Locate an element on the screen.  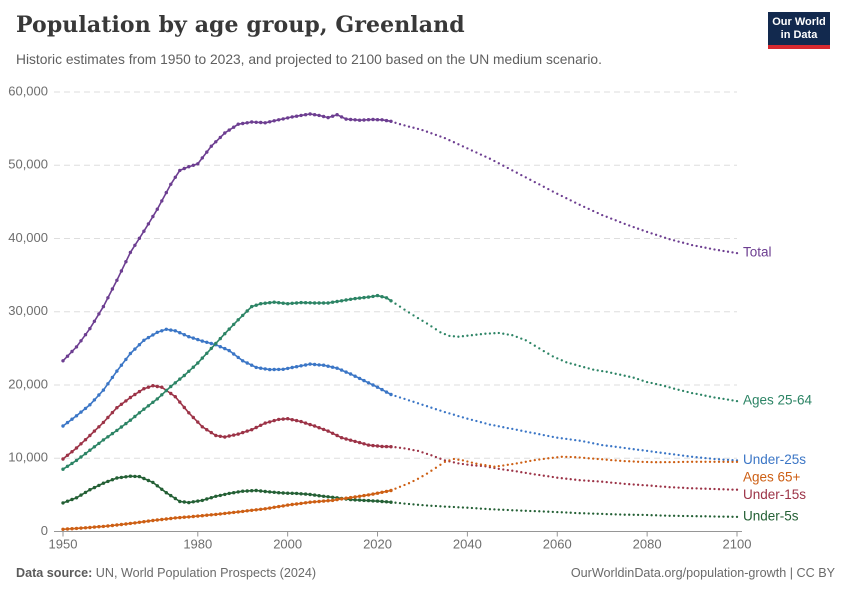
owid-logo: Our World in Data is located at coordinates (799, 30).